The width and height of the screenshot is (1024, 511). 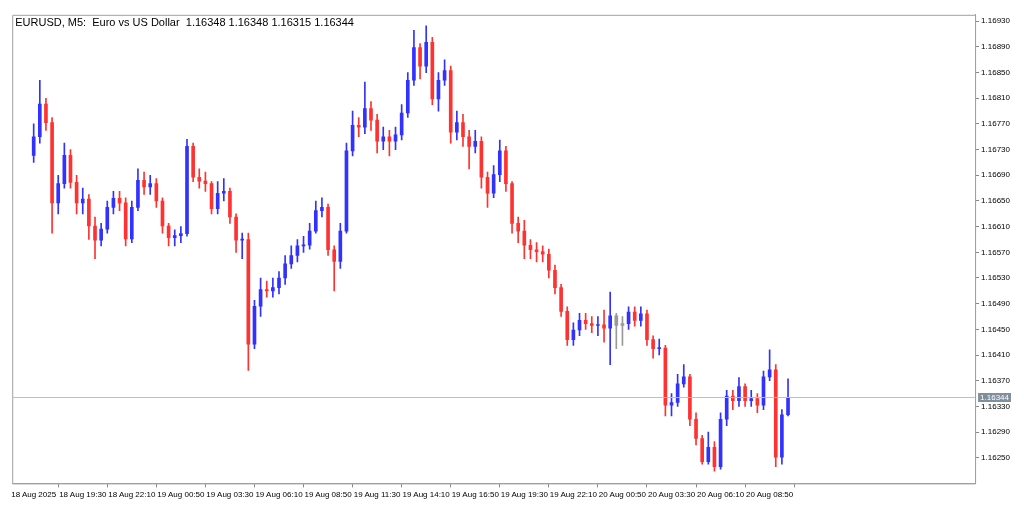 I want to click on x-tick-label: 19 Aug 03:30, so click(x=230, y=495).